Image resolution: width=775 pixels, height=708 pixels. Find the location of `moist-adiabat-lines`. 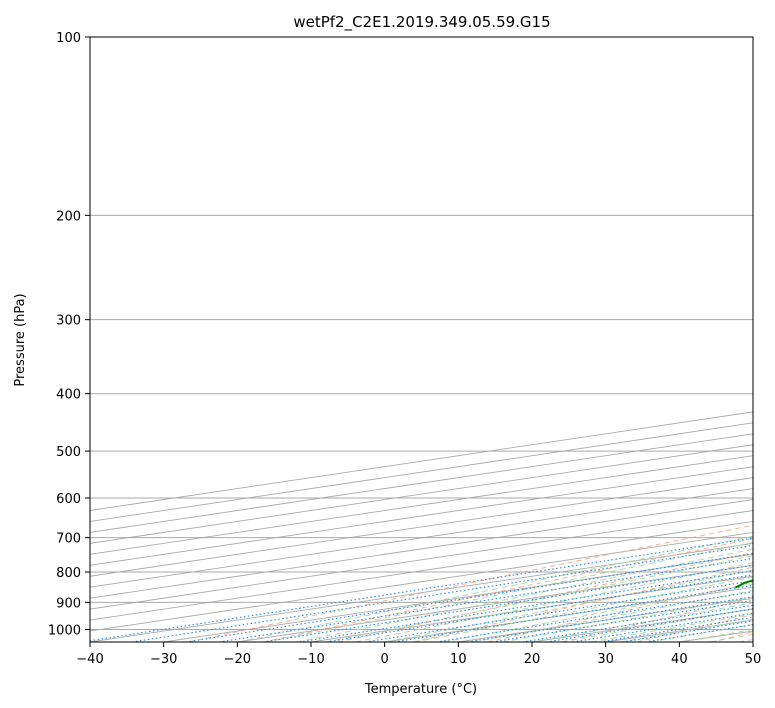

moist-adiabat-lines is located at coordinates (495, 588).